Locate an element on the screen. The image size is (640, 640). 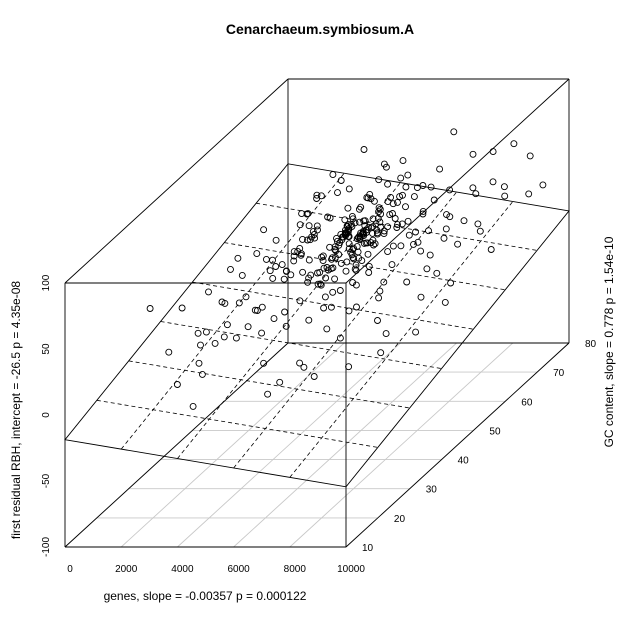
y-tick-label: 70 is located at coordinates (559, 373).